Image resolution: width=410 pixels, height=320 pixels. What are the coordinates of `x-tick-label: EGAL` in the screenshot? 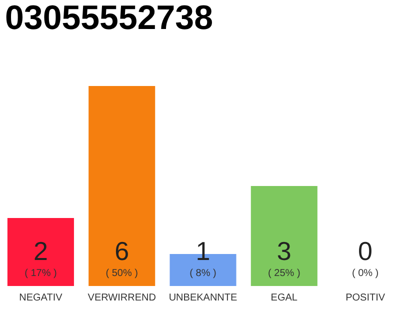 It's located at (284, 298).